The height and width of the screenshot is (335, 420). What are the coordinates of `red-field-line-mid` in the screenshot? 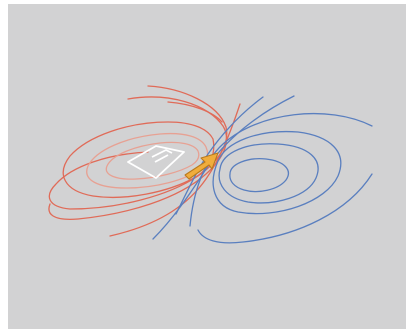 It's located at (138, 160).